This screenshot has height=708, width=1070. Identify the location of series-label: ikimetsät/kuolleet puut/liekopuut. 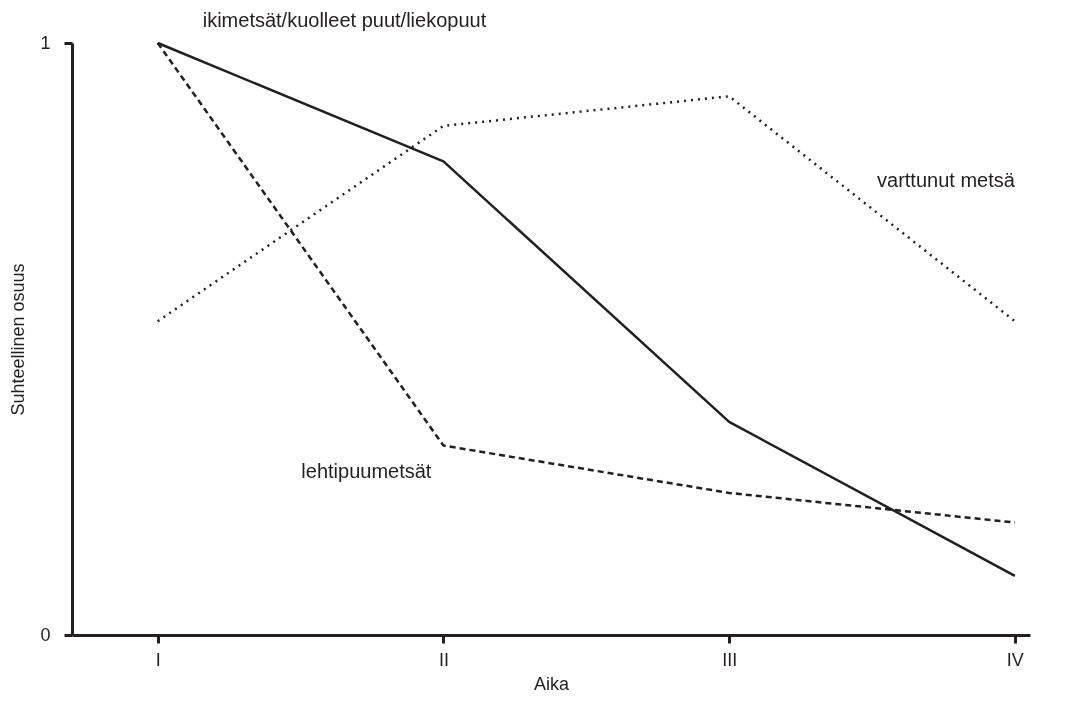
(344, 20).